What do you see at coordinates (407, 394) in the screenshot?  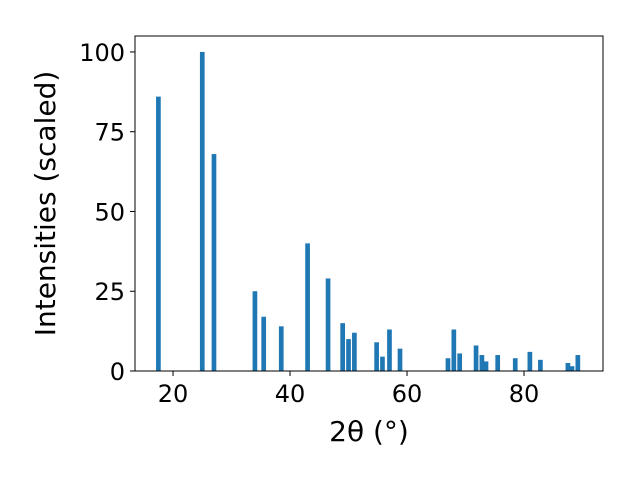 I see `x-tick-label: 60` at bounding box center [407, 394].